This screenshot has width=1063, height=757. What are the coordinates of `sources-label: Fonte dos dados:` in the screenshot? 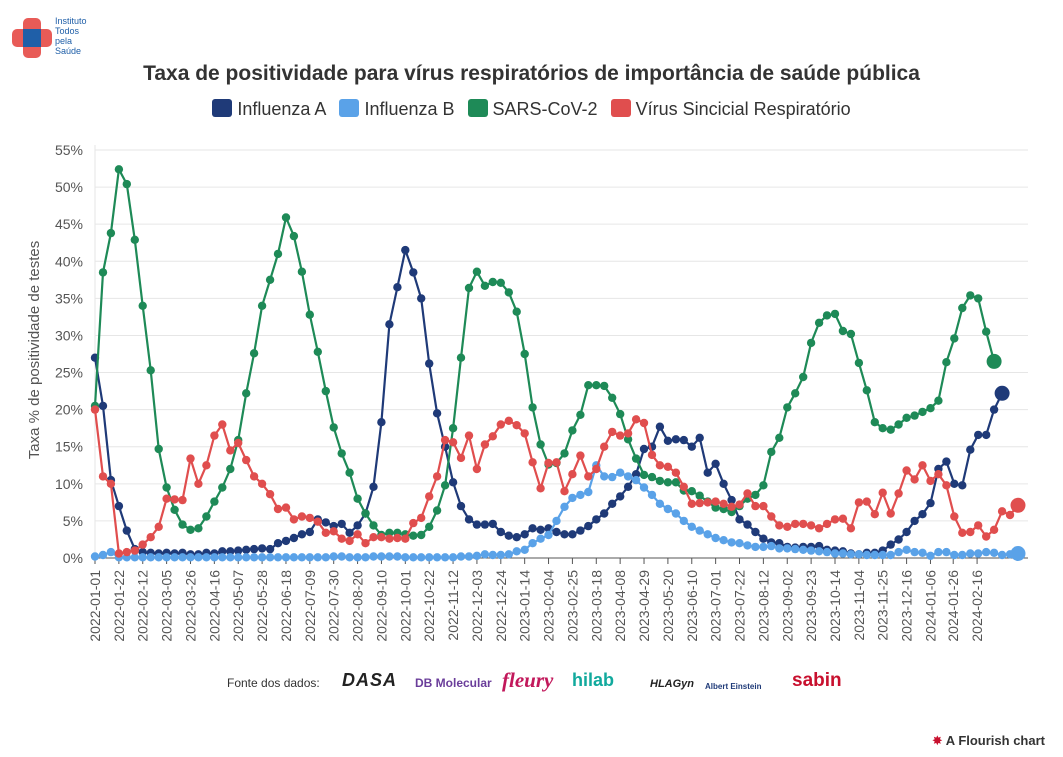 It's located at (273, 683).